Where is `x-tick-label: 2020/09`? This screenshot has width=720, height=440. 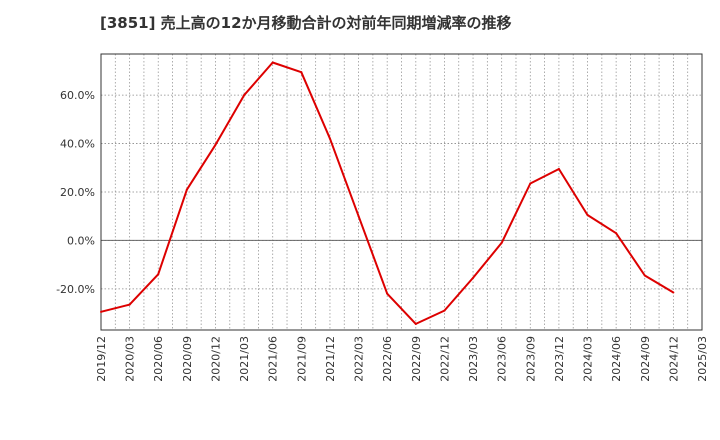 x-tick-label: 2020/09 is located at coordinates (187, 359).